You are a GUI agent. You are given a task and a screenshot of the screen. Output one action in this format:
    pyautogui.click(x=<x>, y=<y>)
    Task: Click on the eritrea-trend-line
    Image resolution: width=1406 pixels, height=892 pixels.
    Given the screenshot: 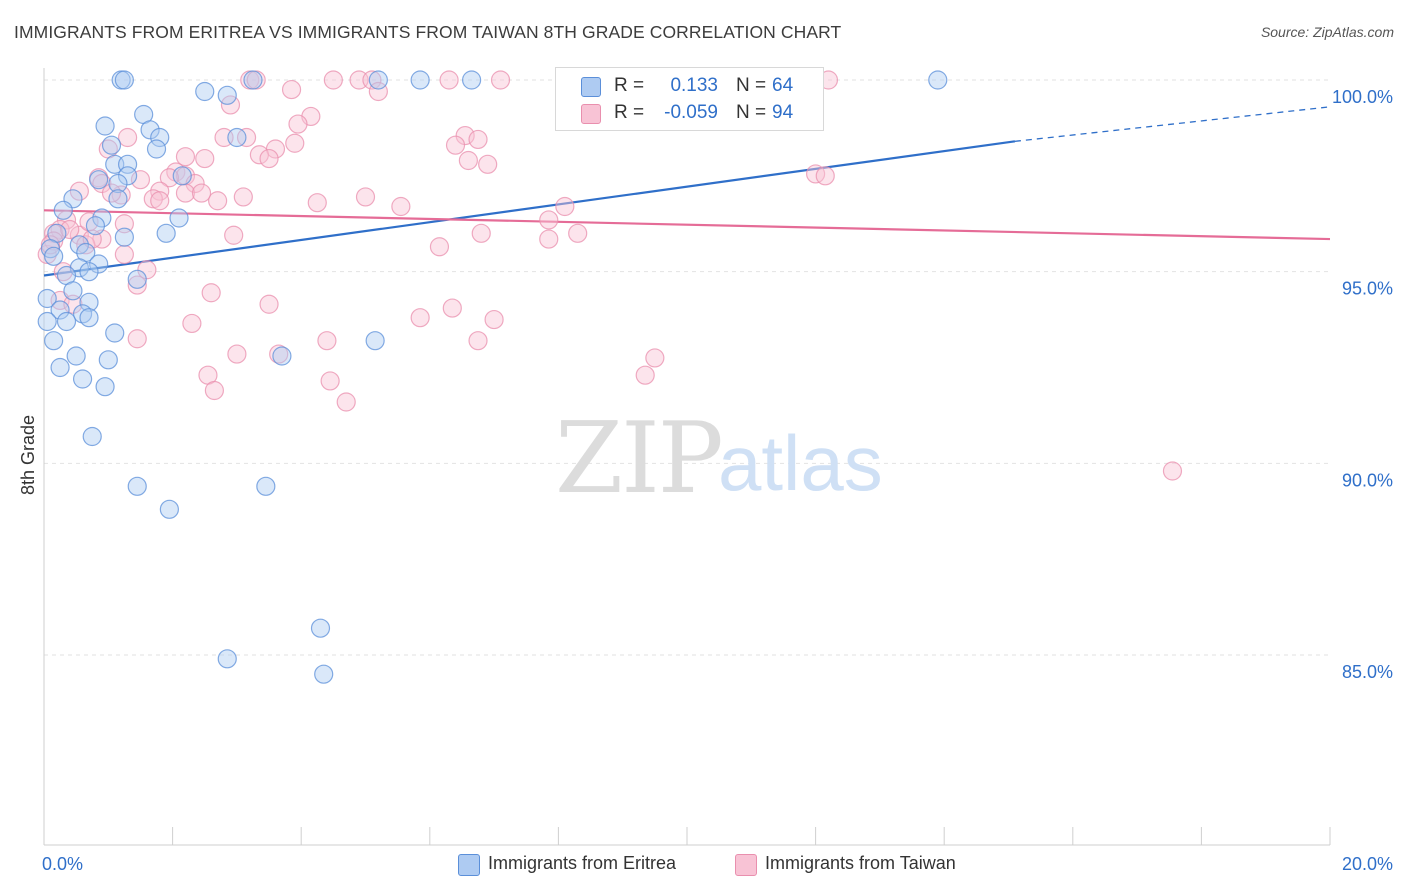 What is the action you would take?
    pyautogui.click(x=529, y=208)
    